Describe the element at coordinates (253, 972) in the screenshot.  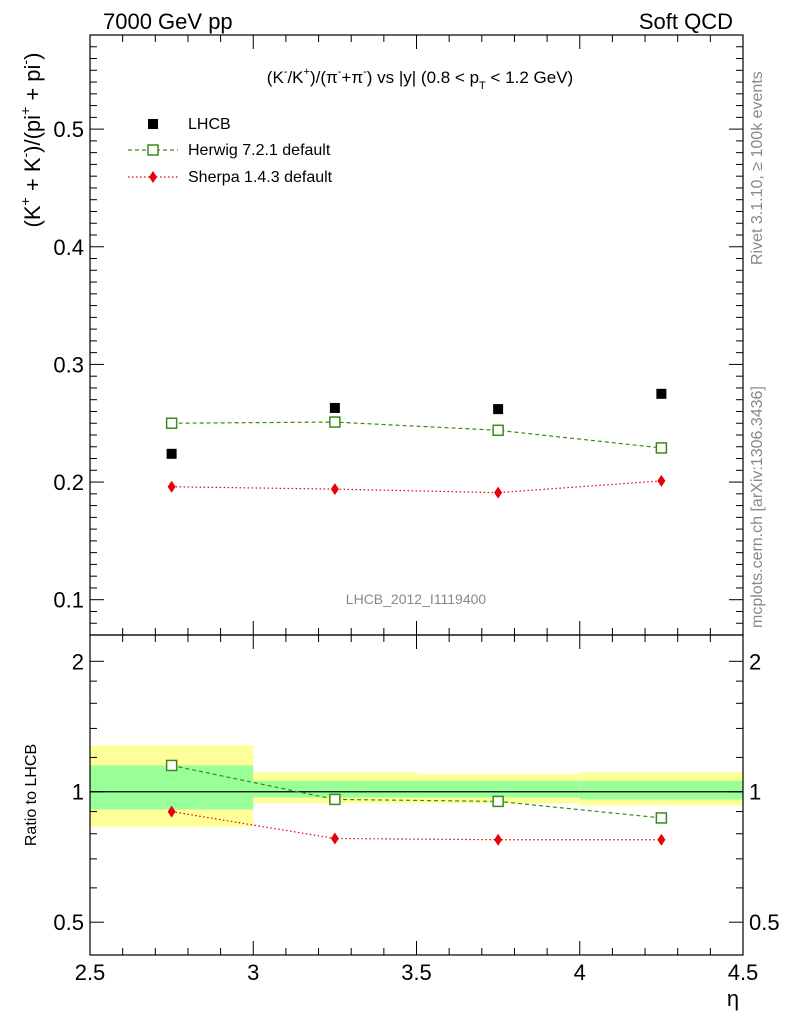
I see `x-tick-label: 3` at that location.